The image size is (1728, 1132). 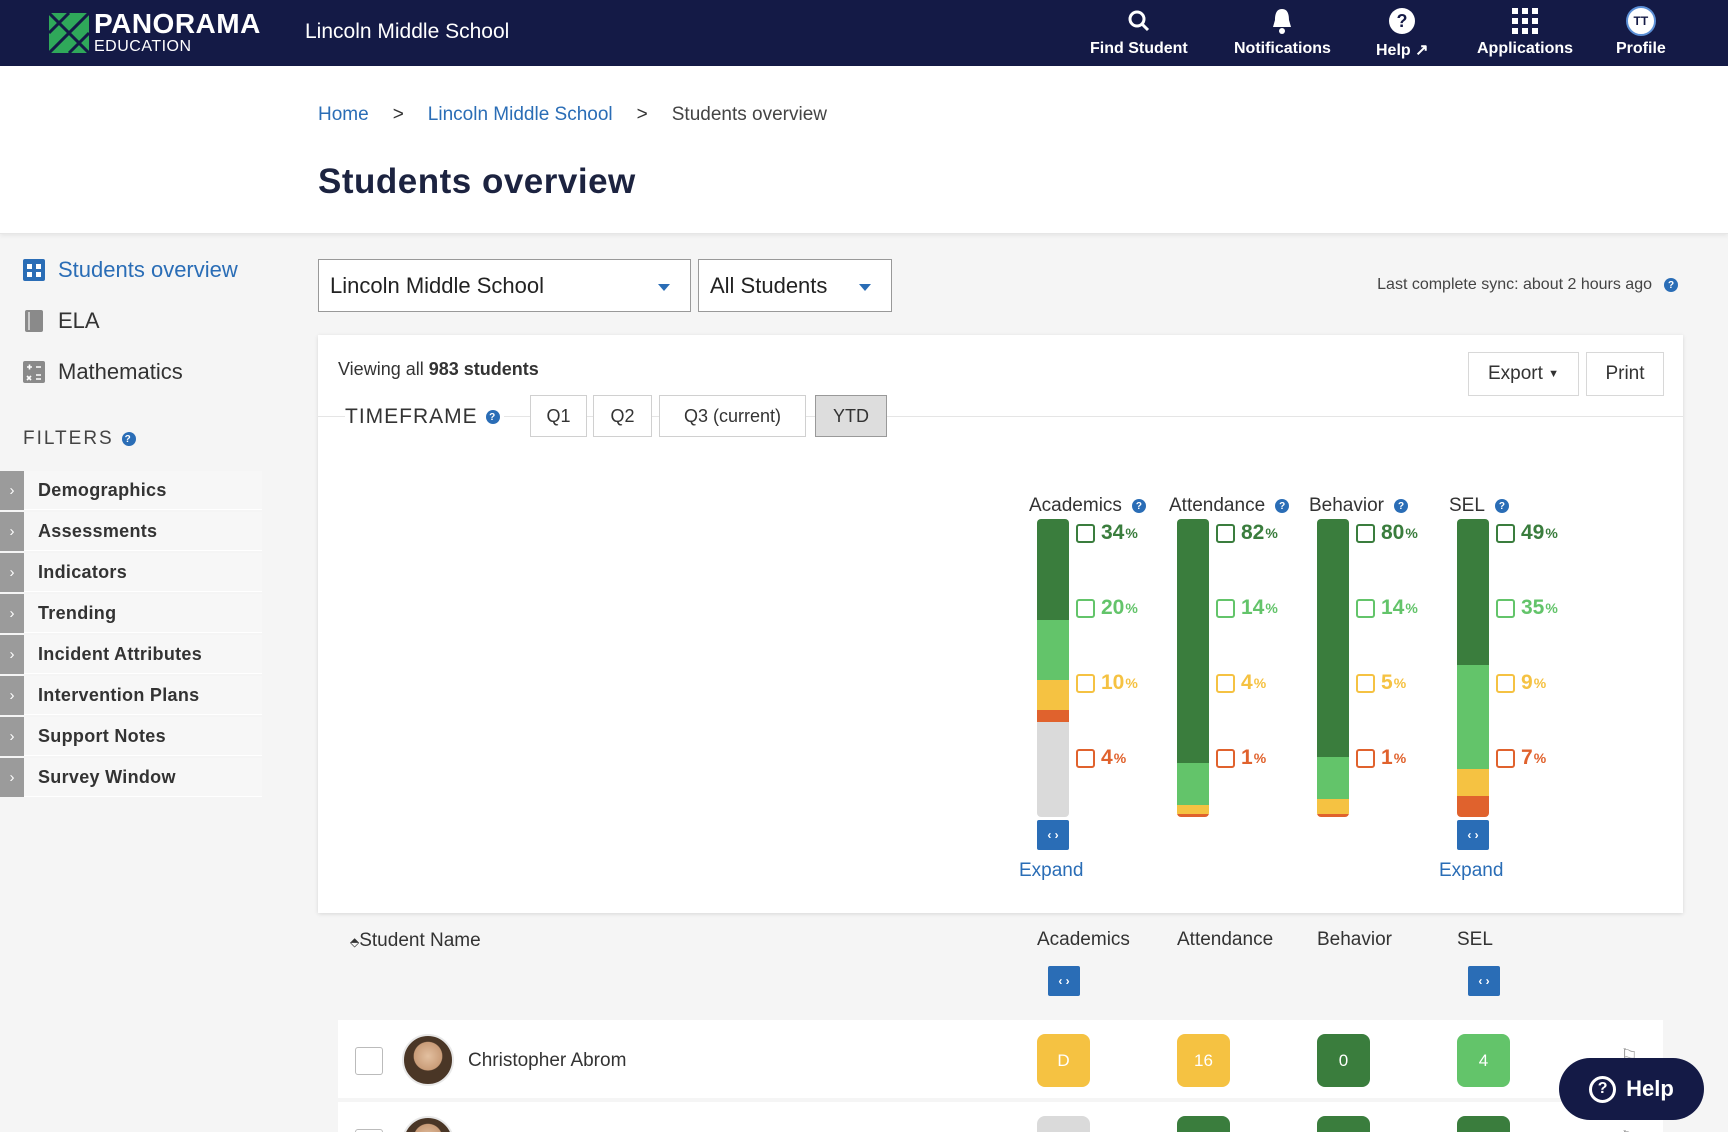 I want to click on student-name-link: Christopher Abrom, so click(x=547, y=1060).